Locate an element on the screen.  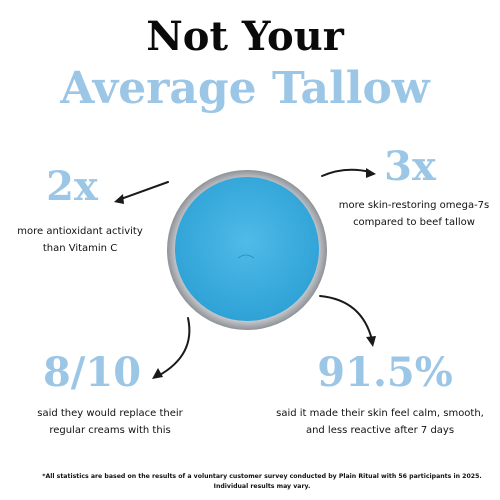
footnote: Individual results may vary. is located at coordinates (262, 486).